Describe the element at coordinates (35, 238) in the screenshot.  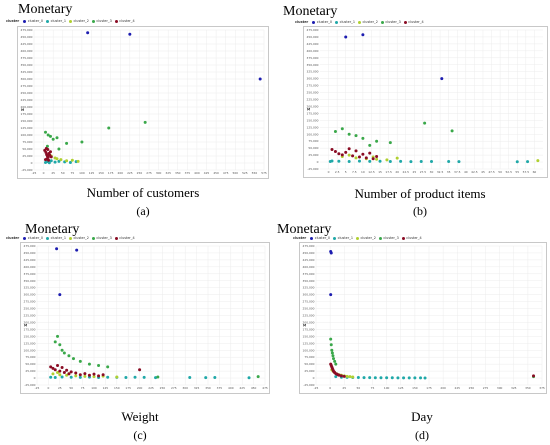
I see `legend-label: cluster_0` at that location.